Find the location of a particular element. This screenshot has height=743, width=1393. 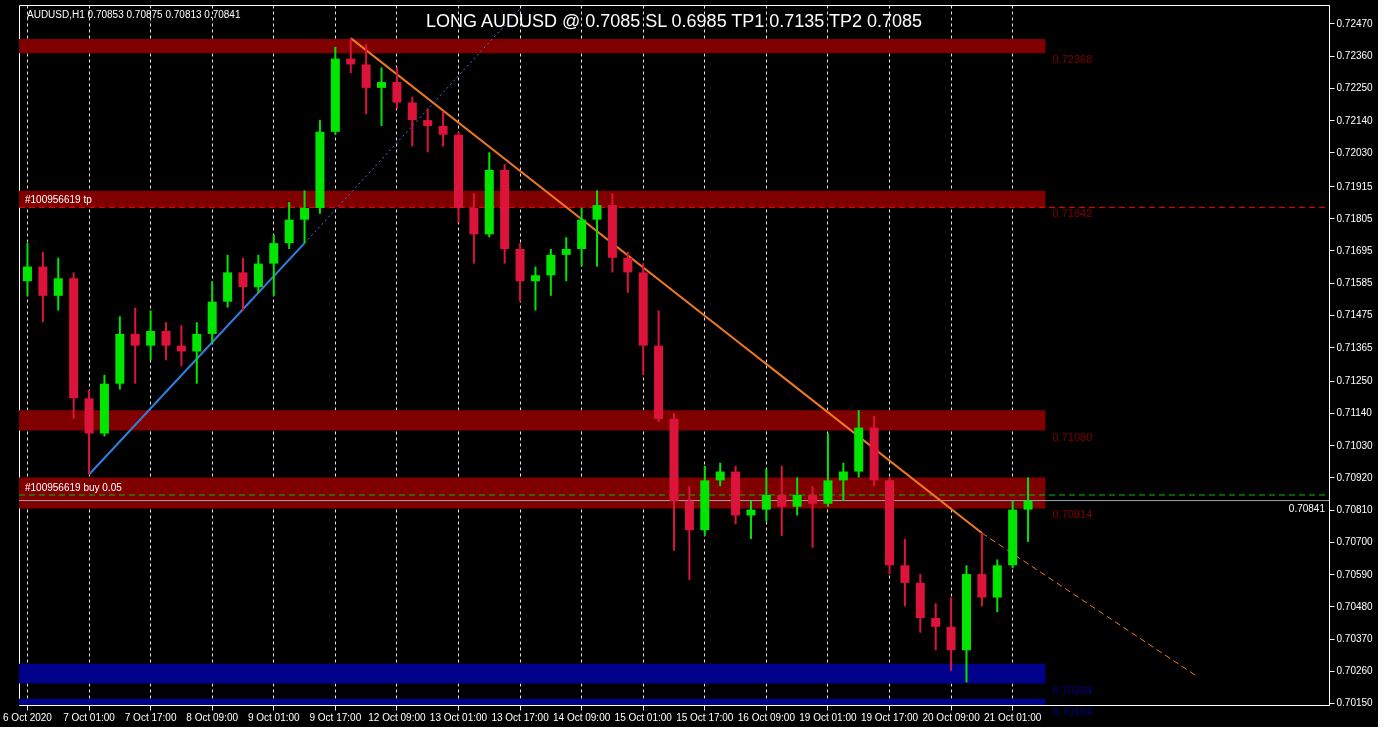

ref-line-label: 0.70841 is located at coordinates (1307, 508).